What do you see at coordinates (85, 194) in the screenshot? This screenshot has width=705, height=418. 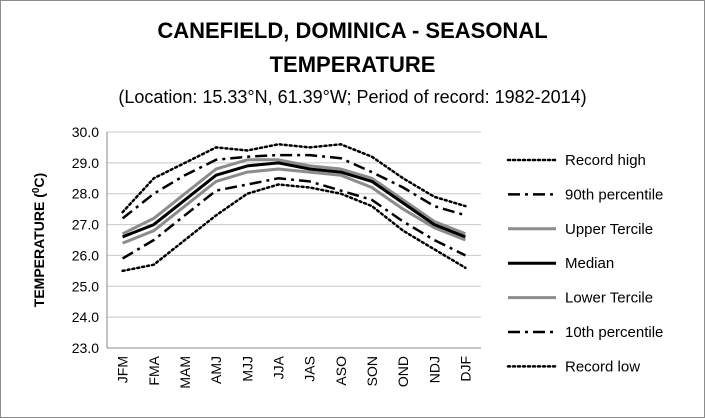 I see `y-tick-label: 28.0` at bounding box center [85, 194].